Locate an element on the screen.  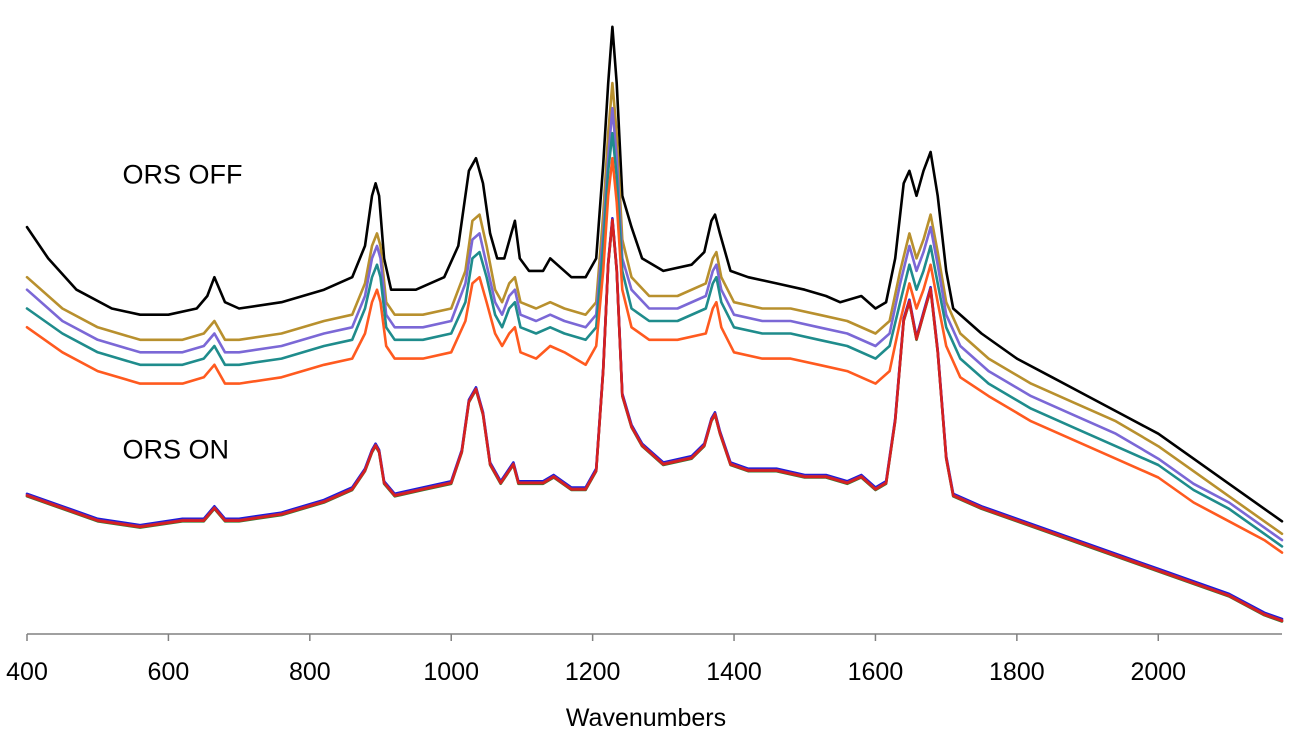
x-axis-title: Wavenumbers is located at coordinates (646, 718).